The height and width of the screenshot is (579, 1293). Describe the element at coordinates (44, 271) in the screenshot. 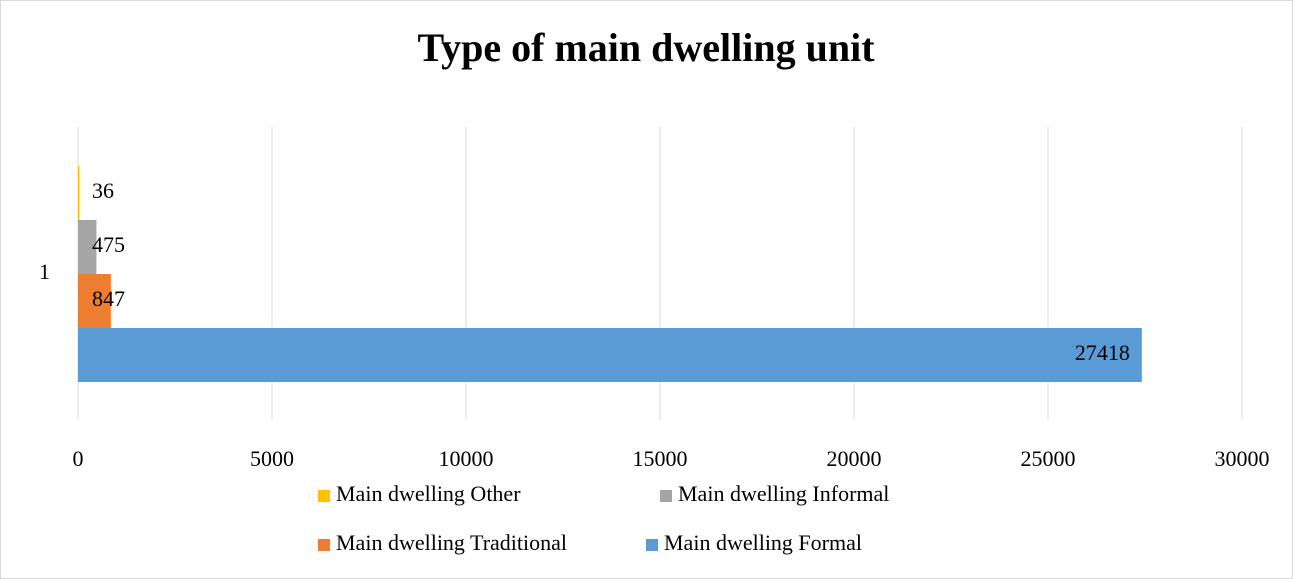

I see `y-tick-label: 1` at that location.